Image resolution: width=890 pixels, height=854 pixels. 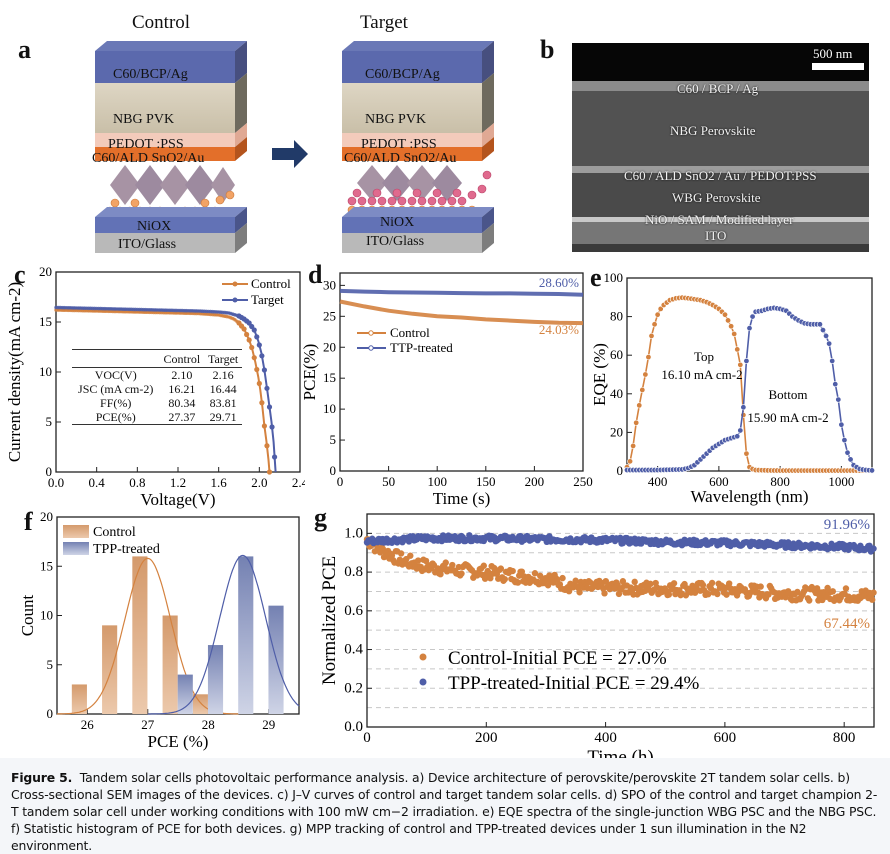 What do you see at coordinates (147, 244) in the screenshot?
I see `layer-label-ito-control: ITO/Glass` at bounding box center [147, 244].